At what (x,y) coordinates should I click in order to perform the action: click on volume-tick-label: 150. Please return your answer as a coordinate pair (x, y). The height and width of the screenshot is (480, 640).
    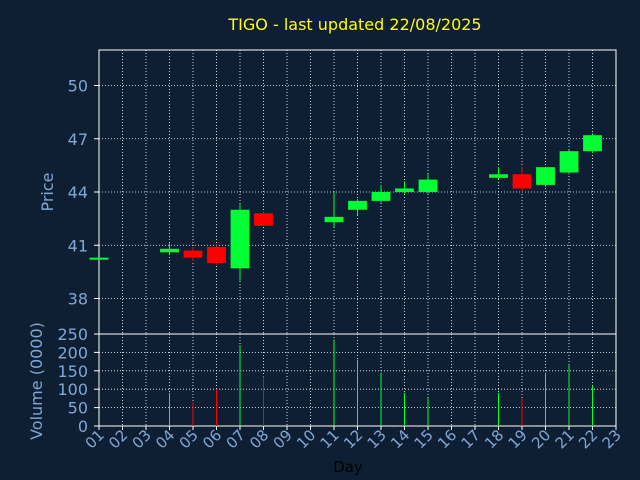
    Looking at the image, I should click on (72, 371).